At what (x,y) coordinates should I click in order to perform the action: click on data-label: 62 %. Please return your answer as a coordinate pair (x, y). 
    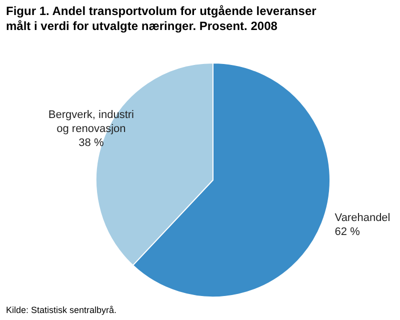
    Looking at the image, I should click on (347, 232).